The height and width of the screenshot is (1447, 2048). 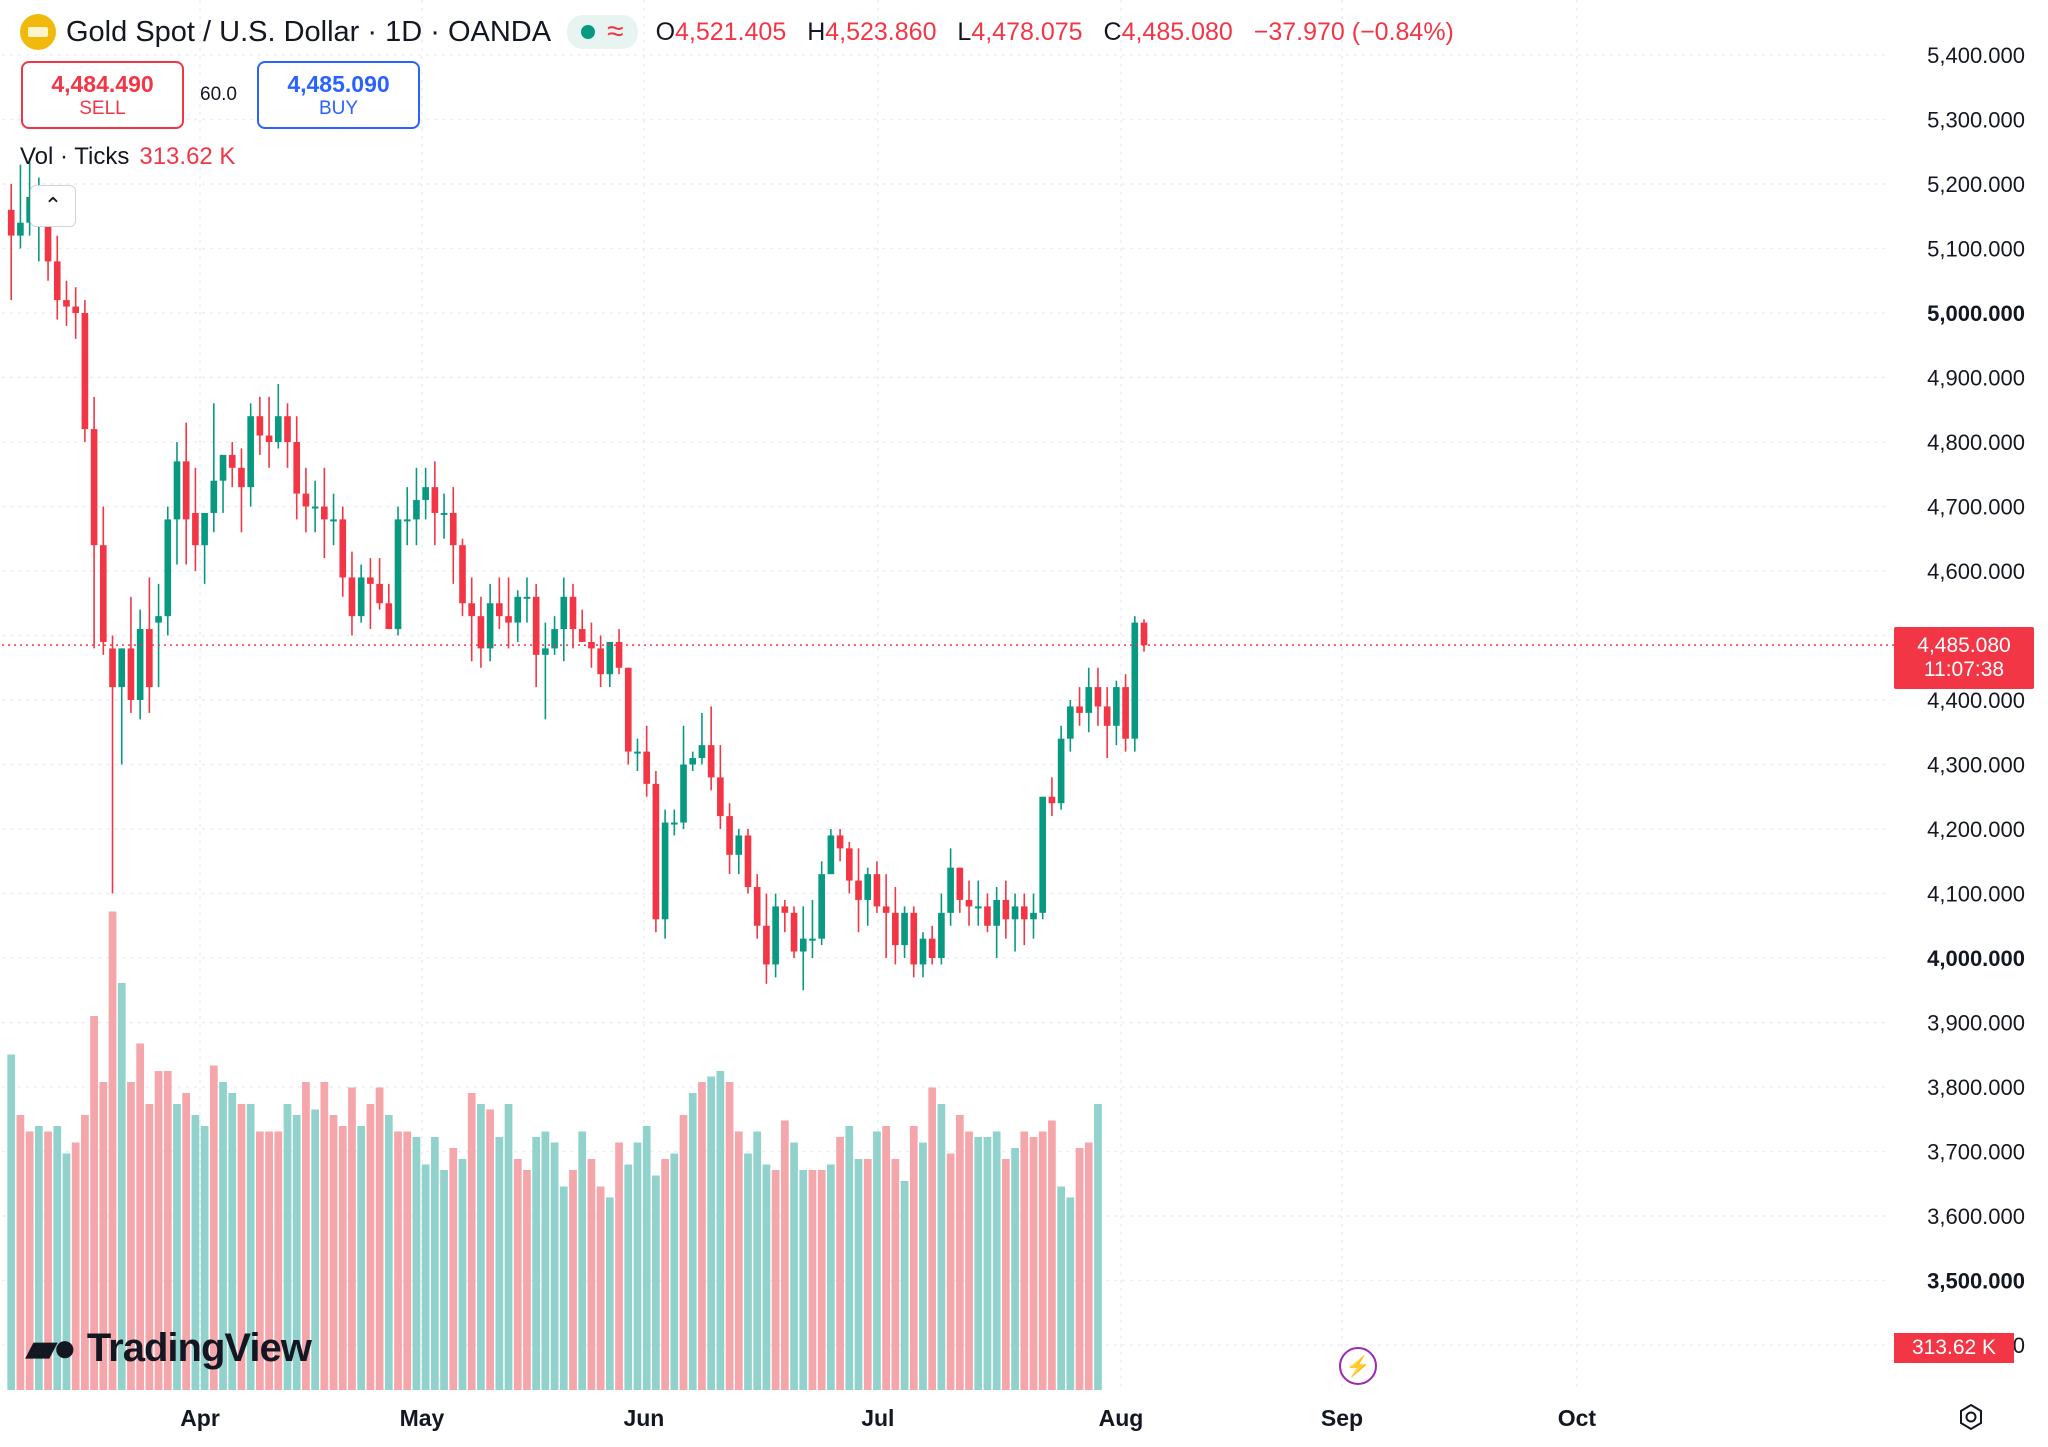 What do you see at coordinates (1971, 1417) in the screenshot?
I see `gear-icon` at bounding box center [1971, 1417].